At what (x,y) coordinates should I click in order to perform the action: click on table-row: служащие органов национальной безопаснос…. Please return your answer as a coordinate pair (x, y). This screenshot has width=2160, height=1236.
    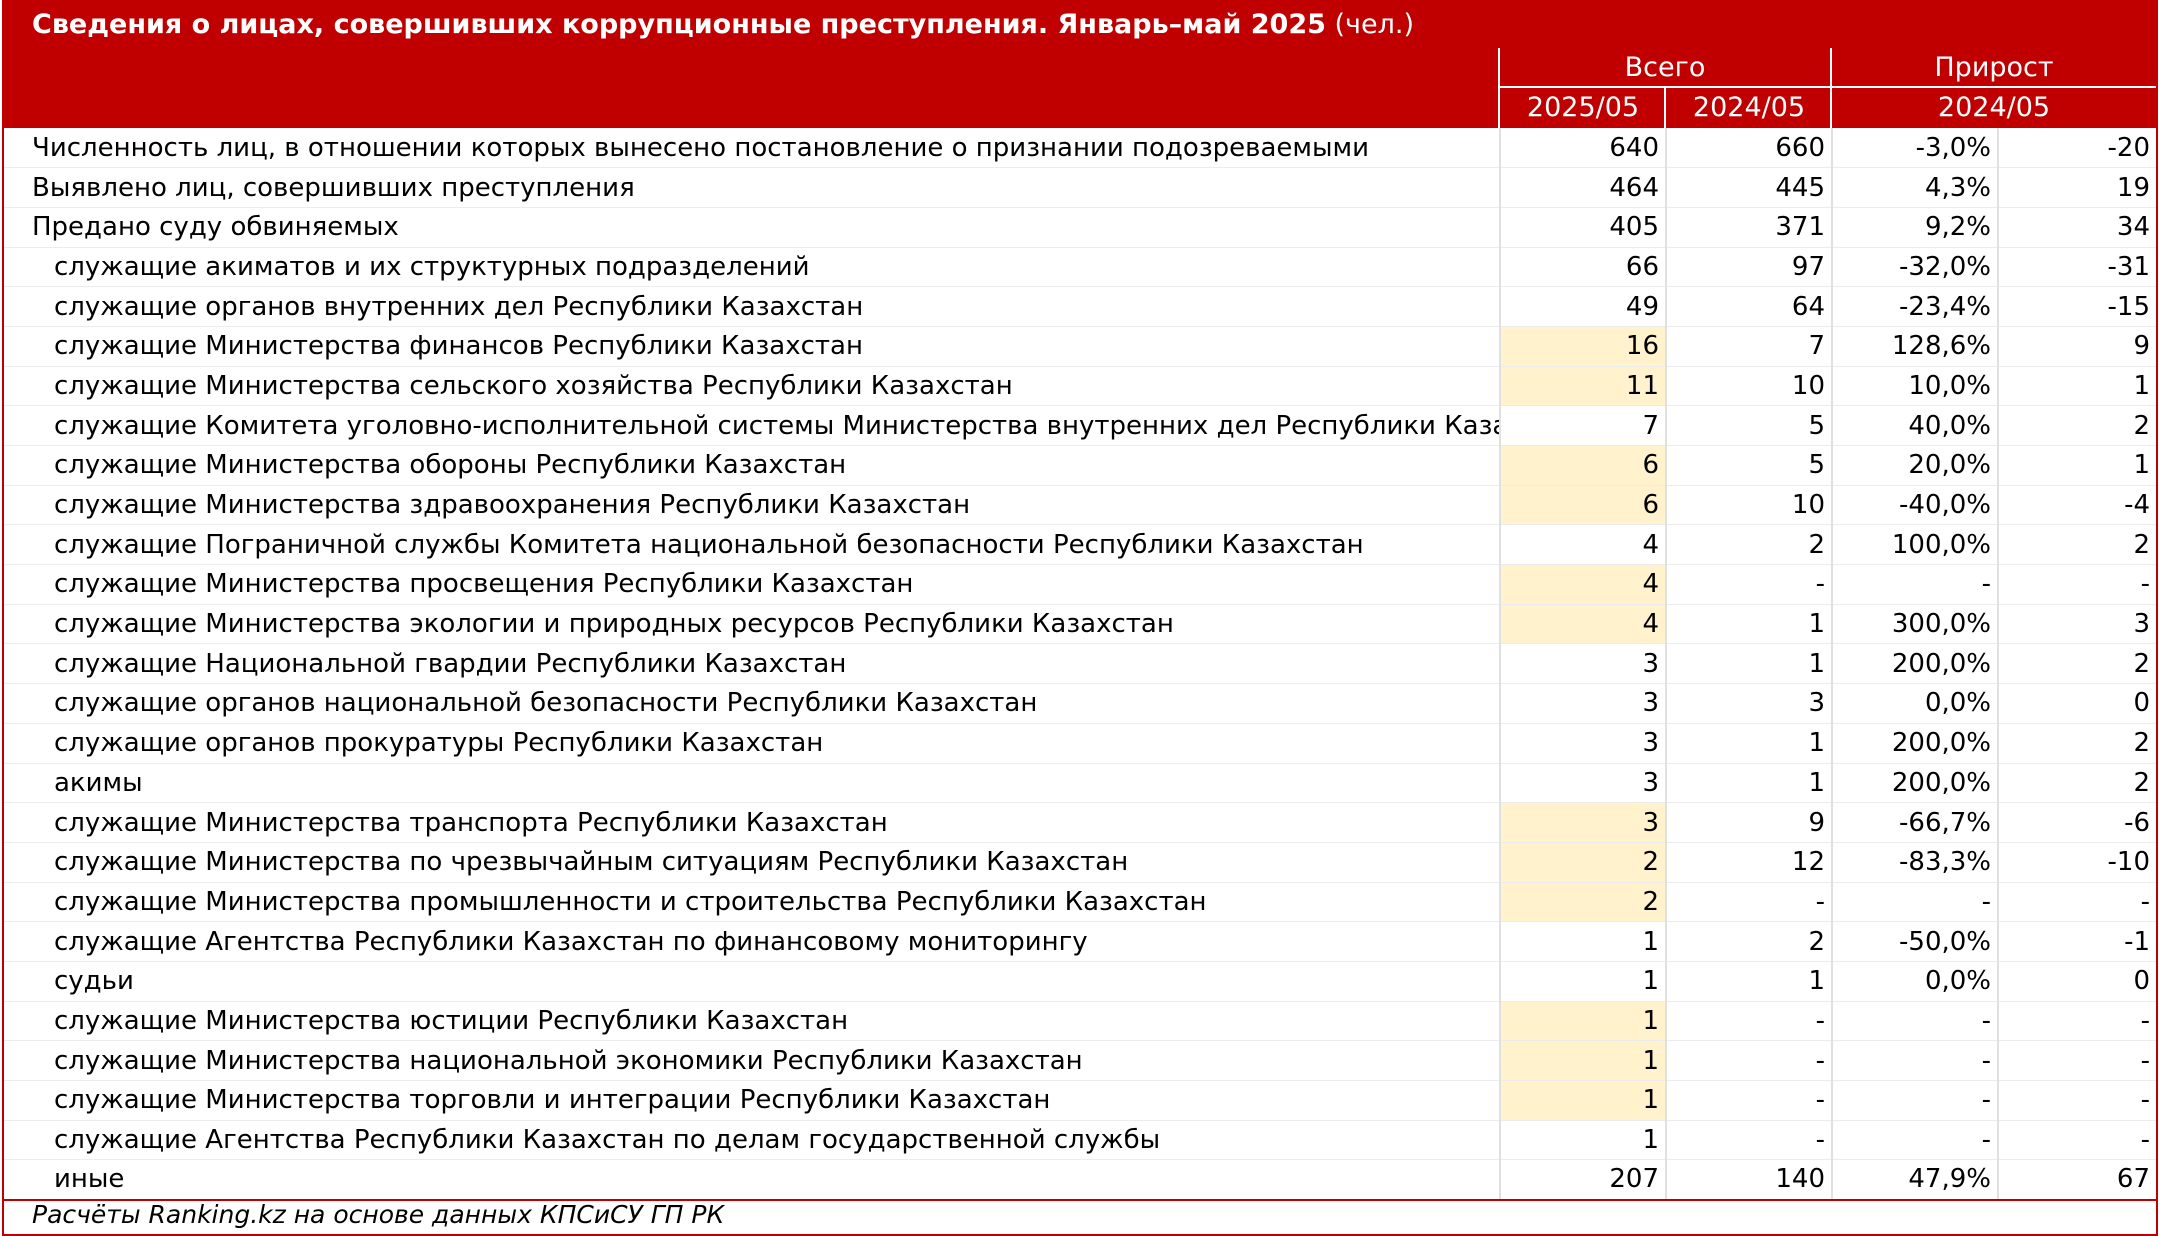
    Looking at the image, I should click on (1080, 703).